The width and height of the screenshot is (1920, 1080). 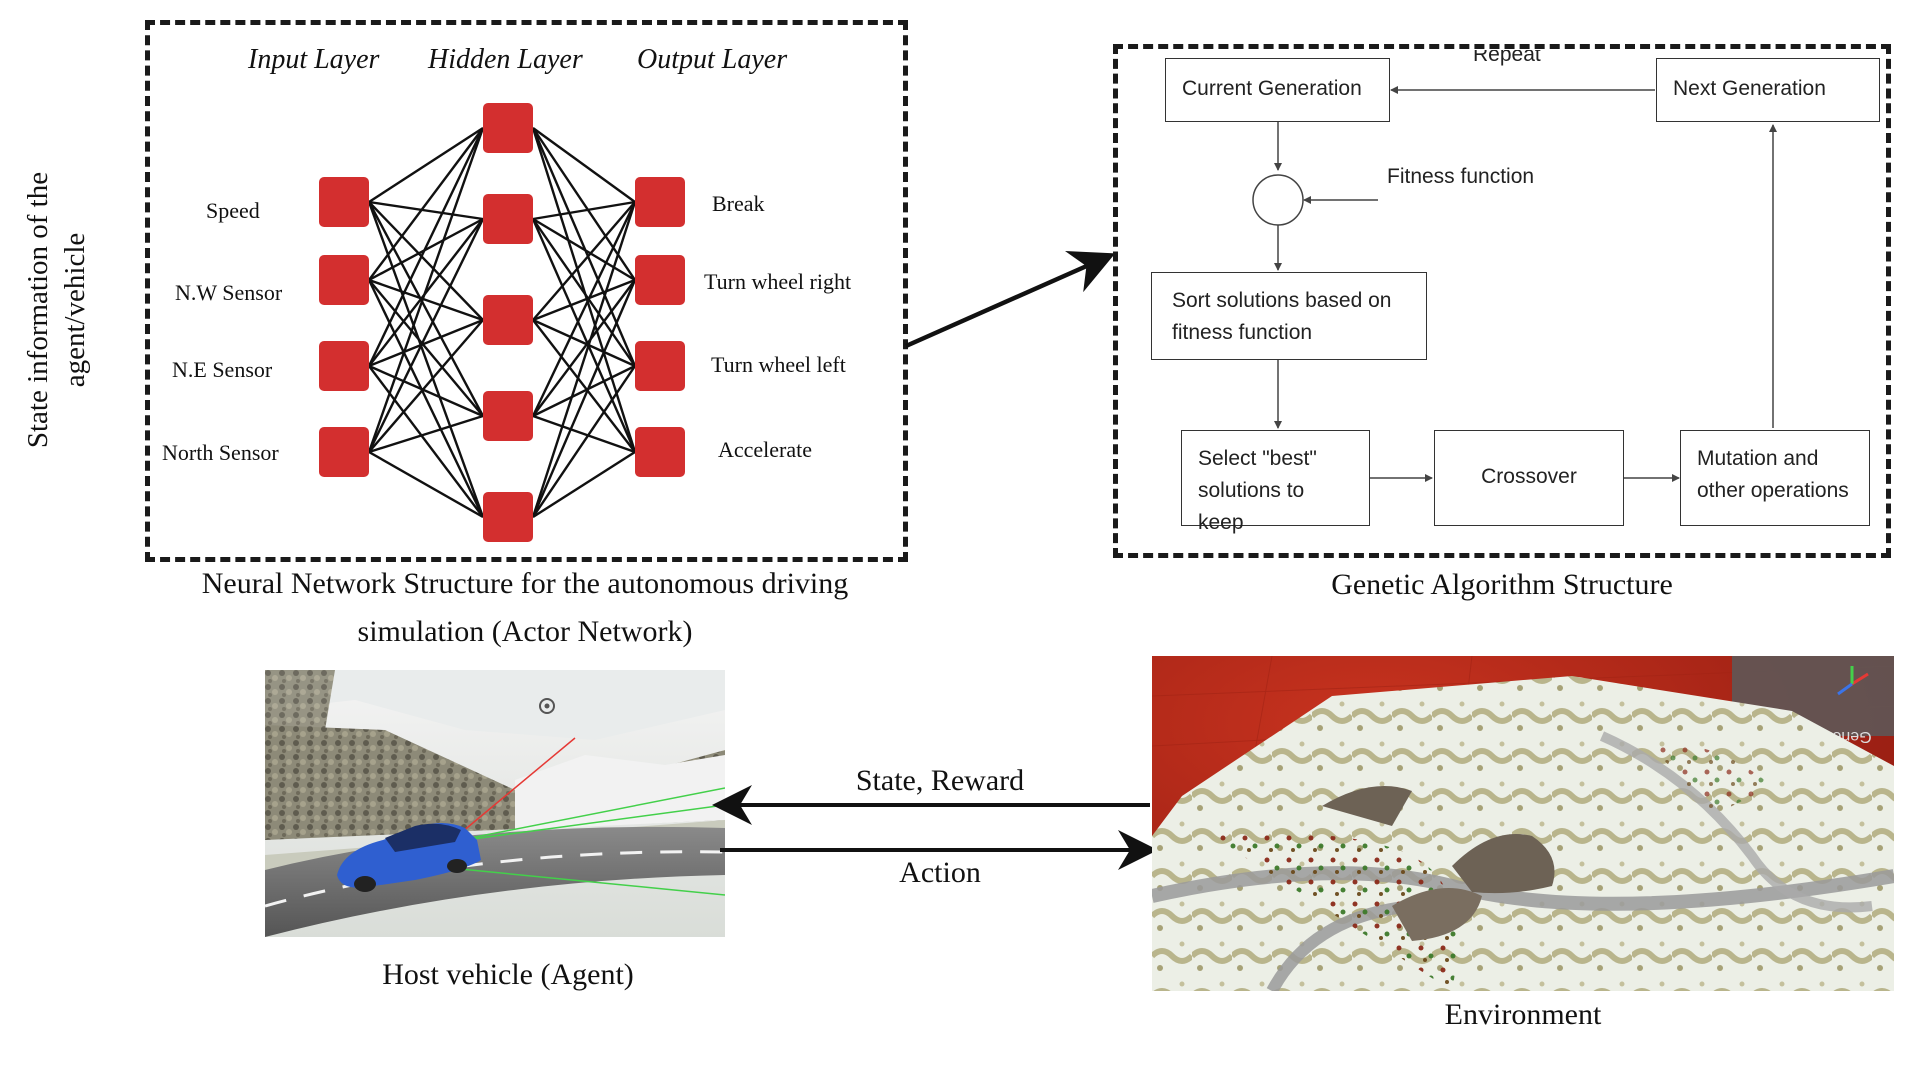 I want to click on ga-sort-line1: Sort solutions based on, so click(x=1282, y=300).